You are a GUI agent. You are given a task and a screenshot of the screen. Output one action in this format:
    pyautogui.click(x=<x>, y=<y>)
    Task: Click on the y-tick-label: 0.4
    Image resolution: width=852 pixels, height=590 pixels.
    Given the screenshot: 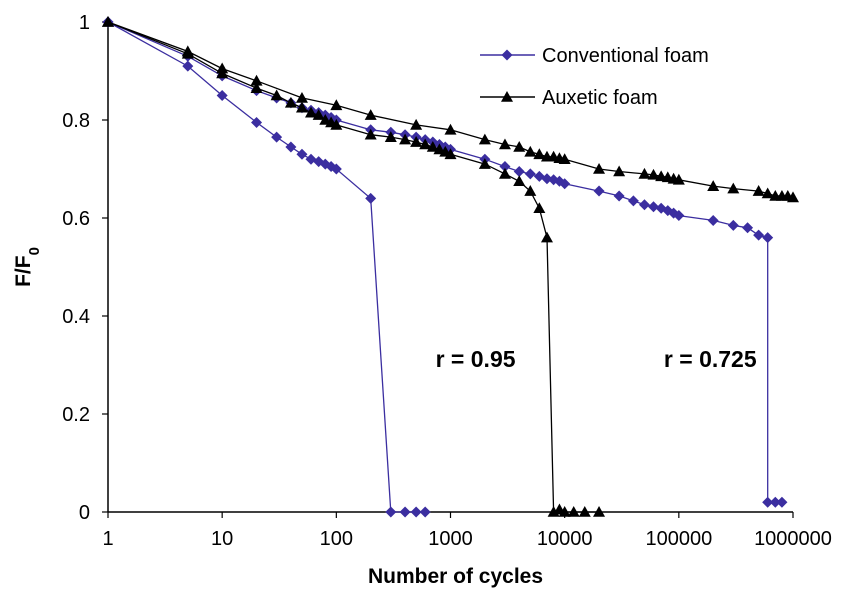 What is the action you would take?
    pyautogui.click(x=76, y=317)
    